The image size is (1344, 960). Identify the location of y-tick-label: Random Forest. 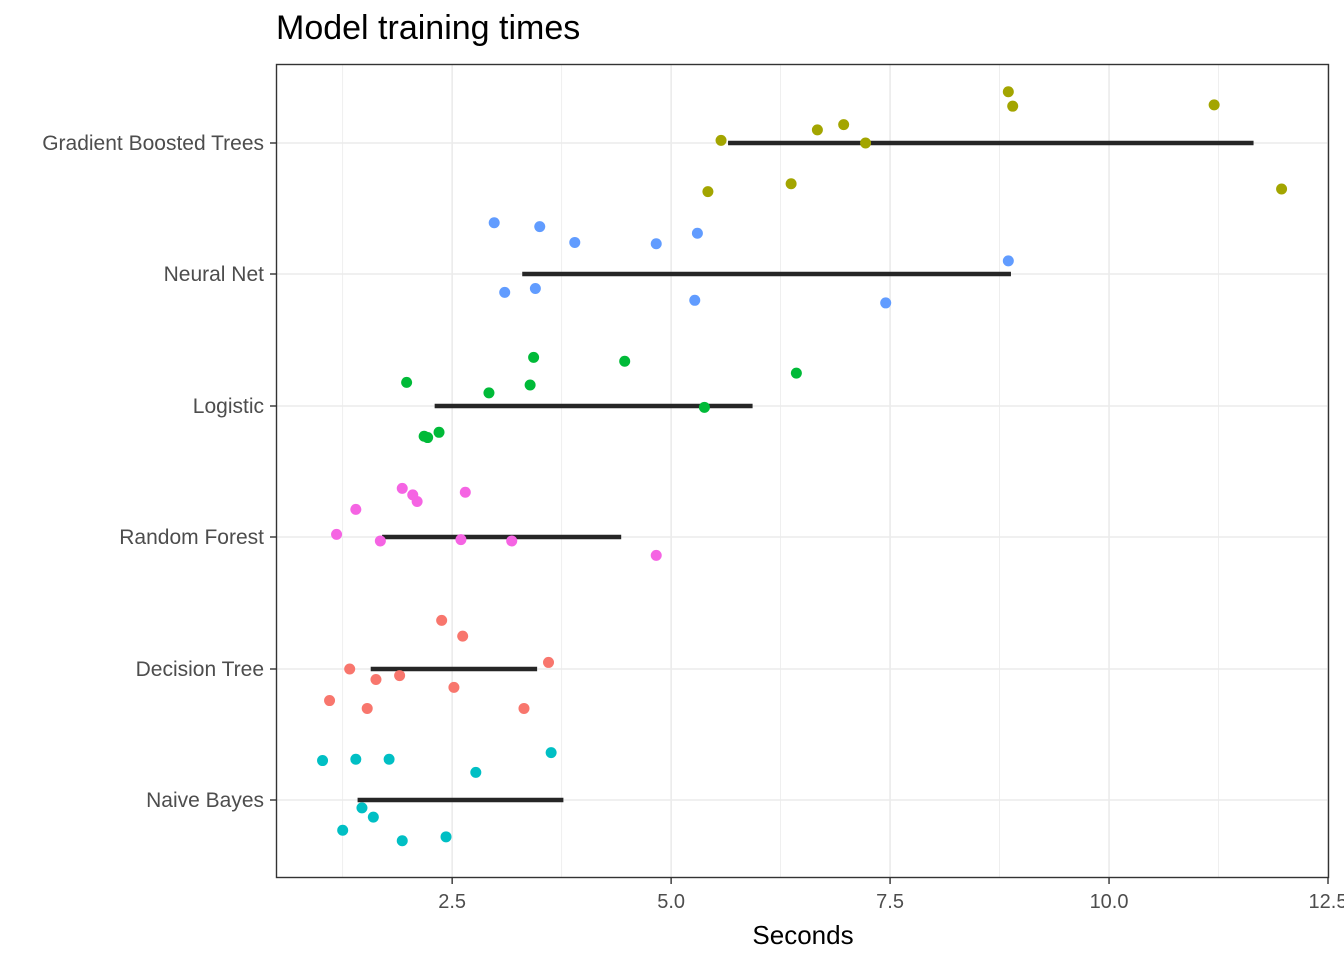
(191, 537).